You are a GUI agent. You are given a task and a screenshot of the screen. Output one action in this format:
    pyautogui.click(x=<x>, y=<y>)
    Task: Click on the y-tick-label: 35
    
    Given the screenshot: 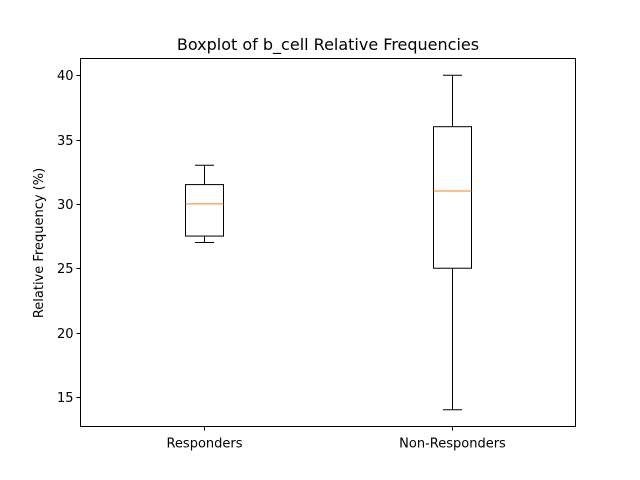 What is the action you would take?
    pyautogui.click(x=65, y=141)
    